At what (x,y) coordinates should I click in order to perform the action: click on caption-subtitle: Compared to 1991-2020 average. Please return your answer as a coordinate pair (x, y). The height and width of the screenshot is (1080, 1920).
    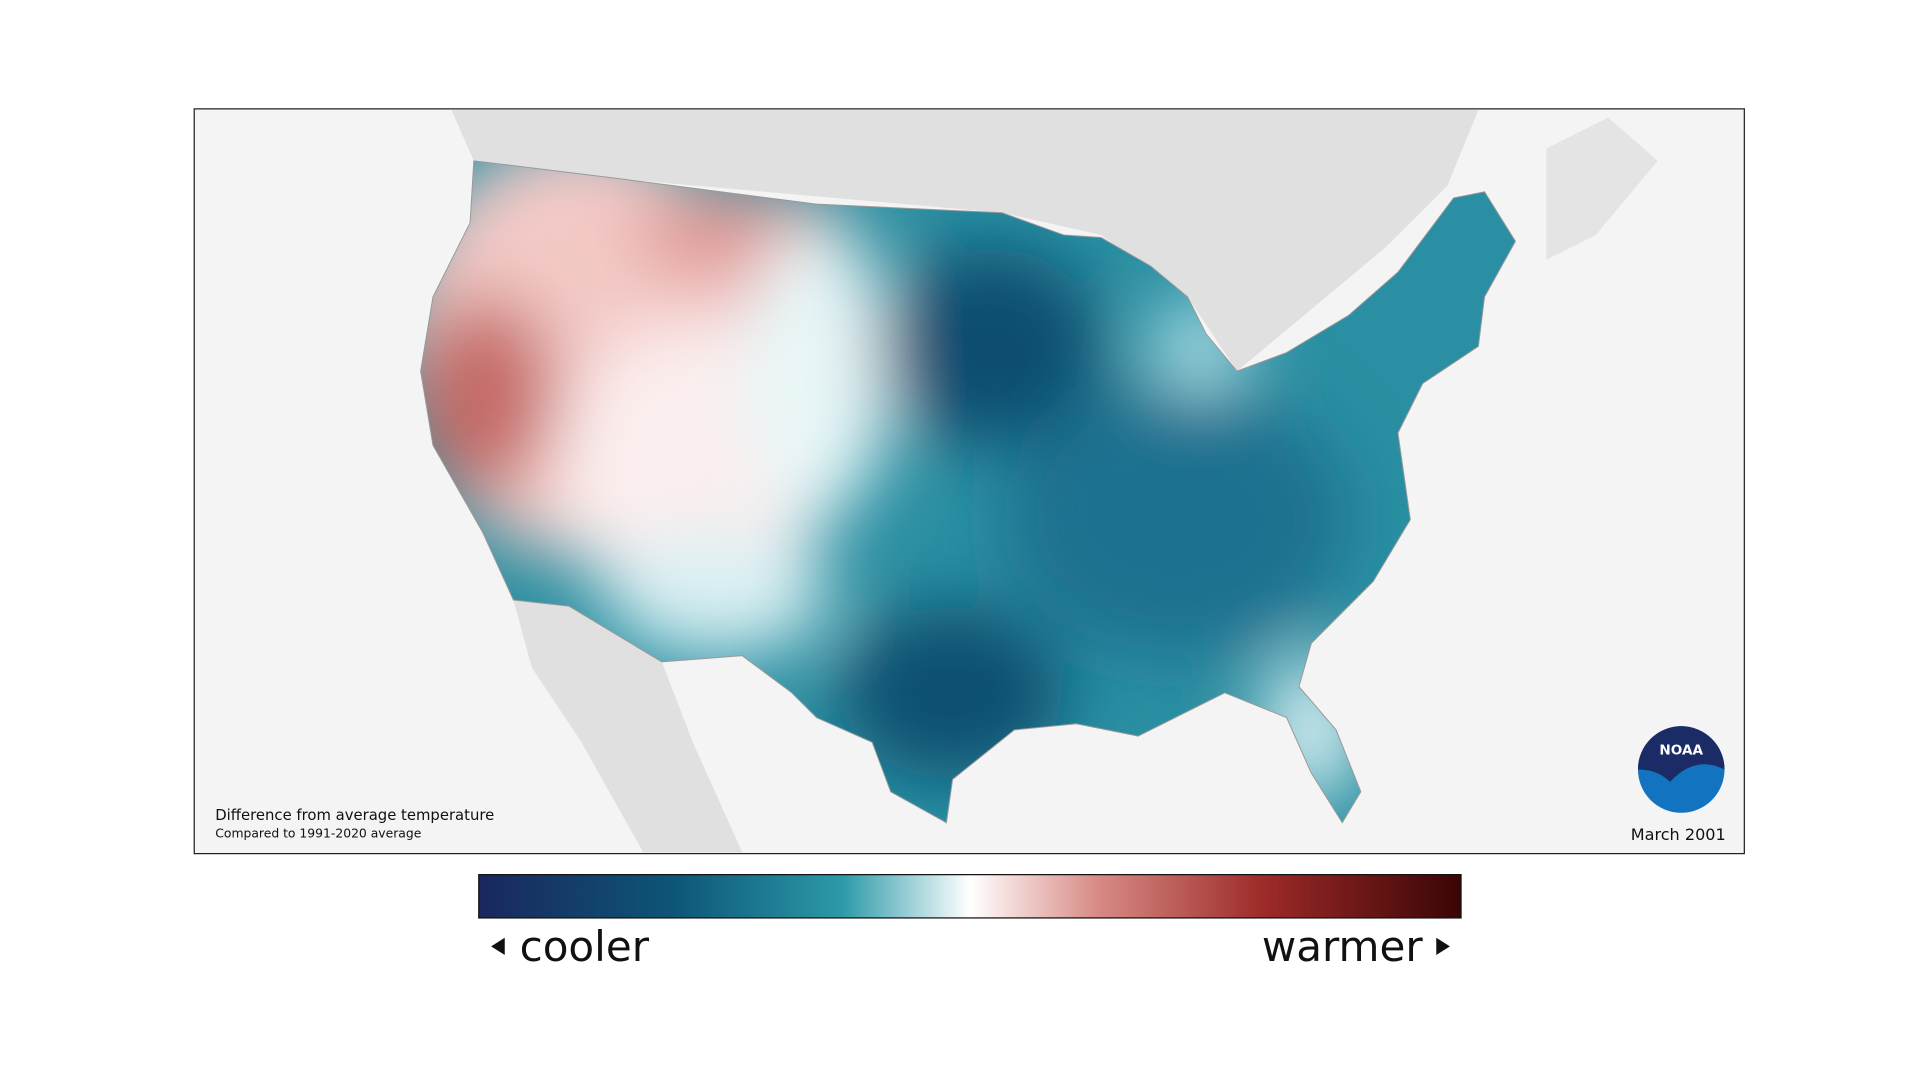
    Looking at the image, I should click on (318, 834).